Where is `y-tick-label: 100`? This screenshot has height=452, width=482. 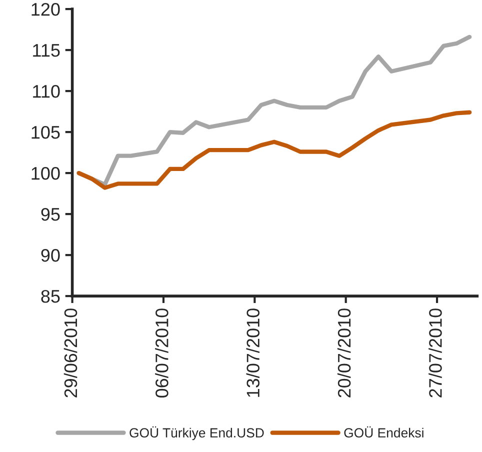 y-tick-label: 100 is located at coordinates (46, 173).